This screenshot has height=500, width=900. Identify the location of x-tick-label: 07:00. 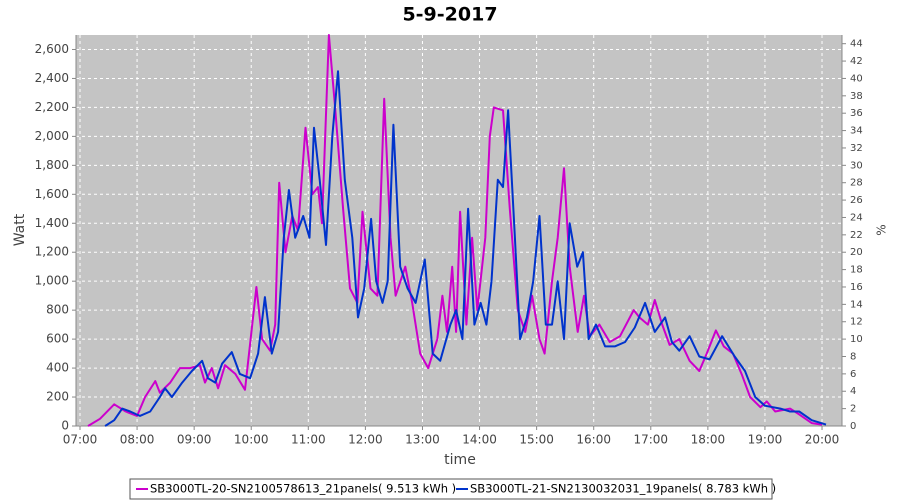
(80, 440).